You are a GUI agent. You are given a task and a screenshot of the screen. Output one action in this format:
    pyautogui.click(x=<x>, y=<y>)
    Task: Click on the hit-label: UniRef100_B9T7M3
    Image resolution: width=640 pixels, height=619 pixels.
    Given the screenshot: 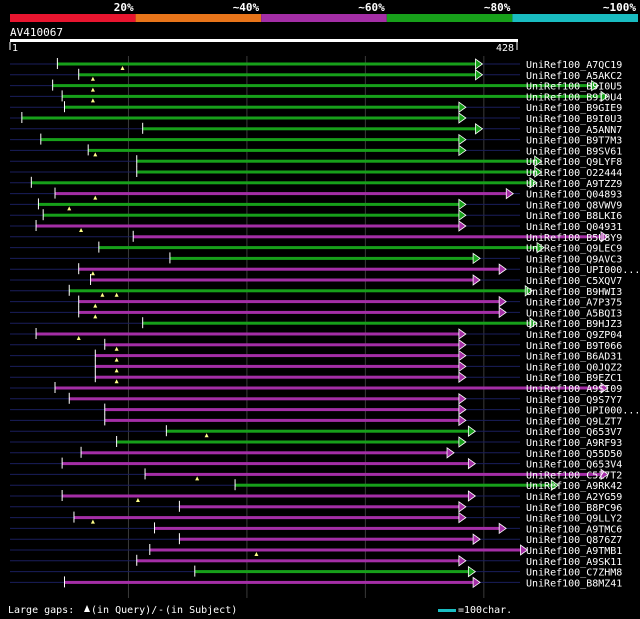 What is the action you would take?
    pyautogui.click(x=574, y=141)
    